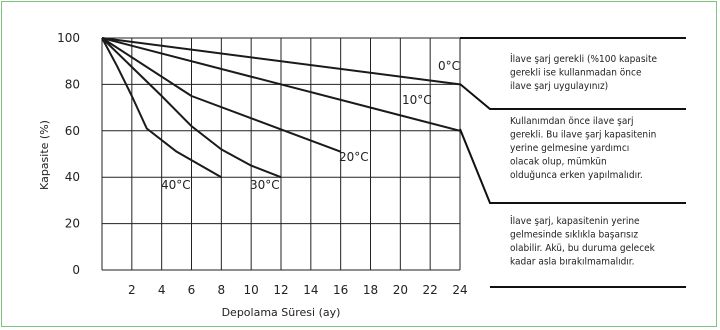  Describe the element at coordinates (222, 290) in the screenshot. I see `x-tick-label: 8` at that location.